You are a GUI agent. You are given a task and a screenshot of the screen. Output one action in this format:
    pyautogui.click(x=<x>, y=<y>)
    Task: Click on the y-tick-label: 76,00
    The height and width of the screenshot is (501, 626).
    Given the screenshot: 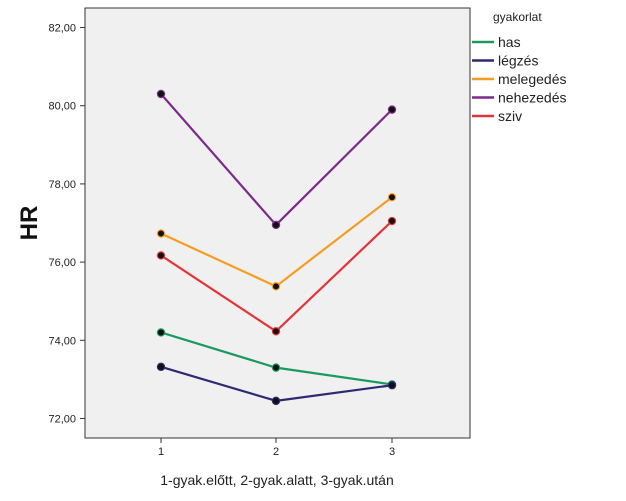 What is the action you would take?
    pyautogui.click(x=62, y=263)
    